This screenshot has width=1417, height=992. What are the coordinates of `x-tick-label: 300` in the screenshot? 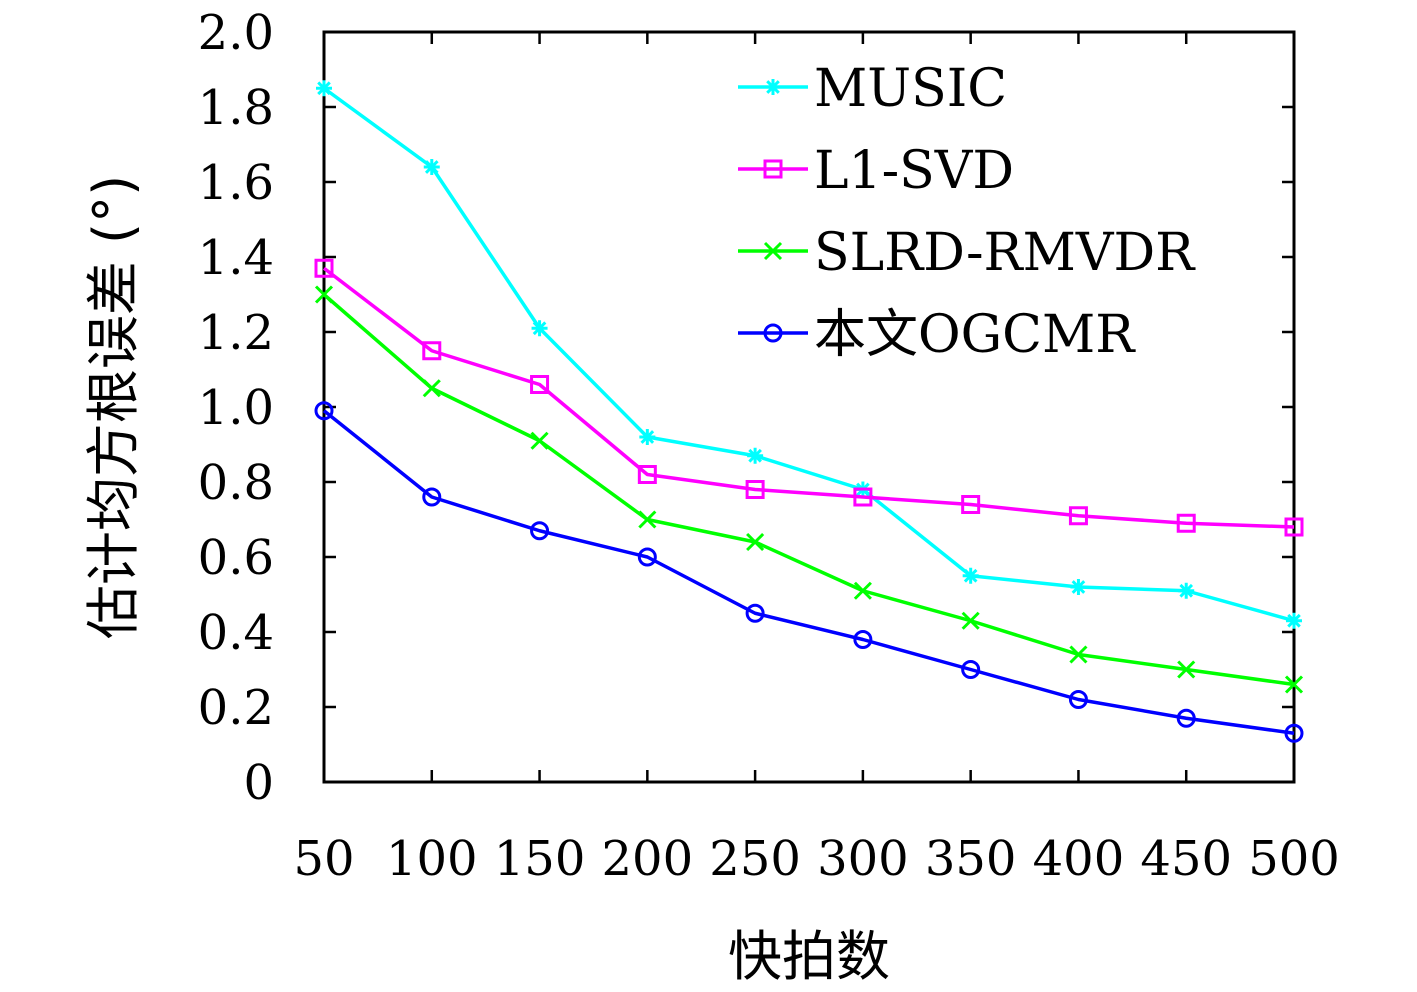 It's located at (863, 859).